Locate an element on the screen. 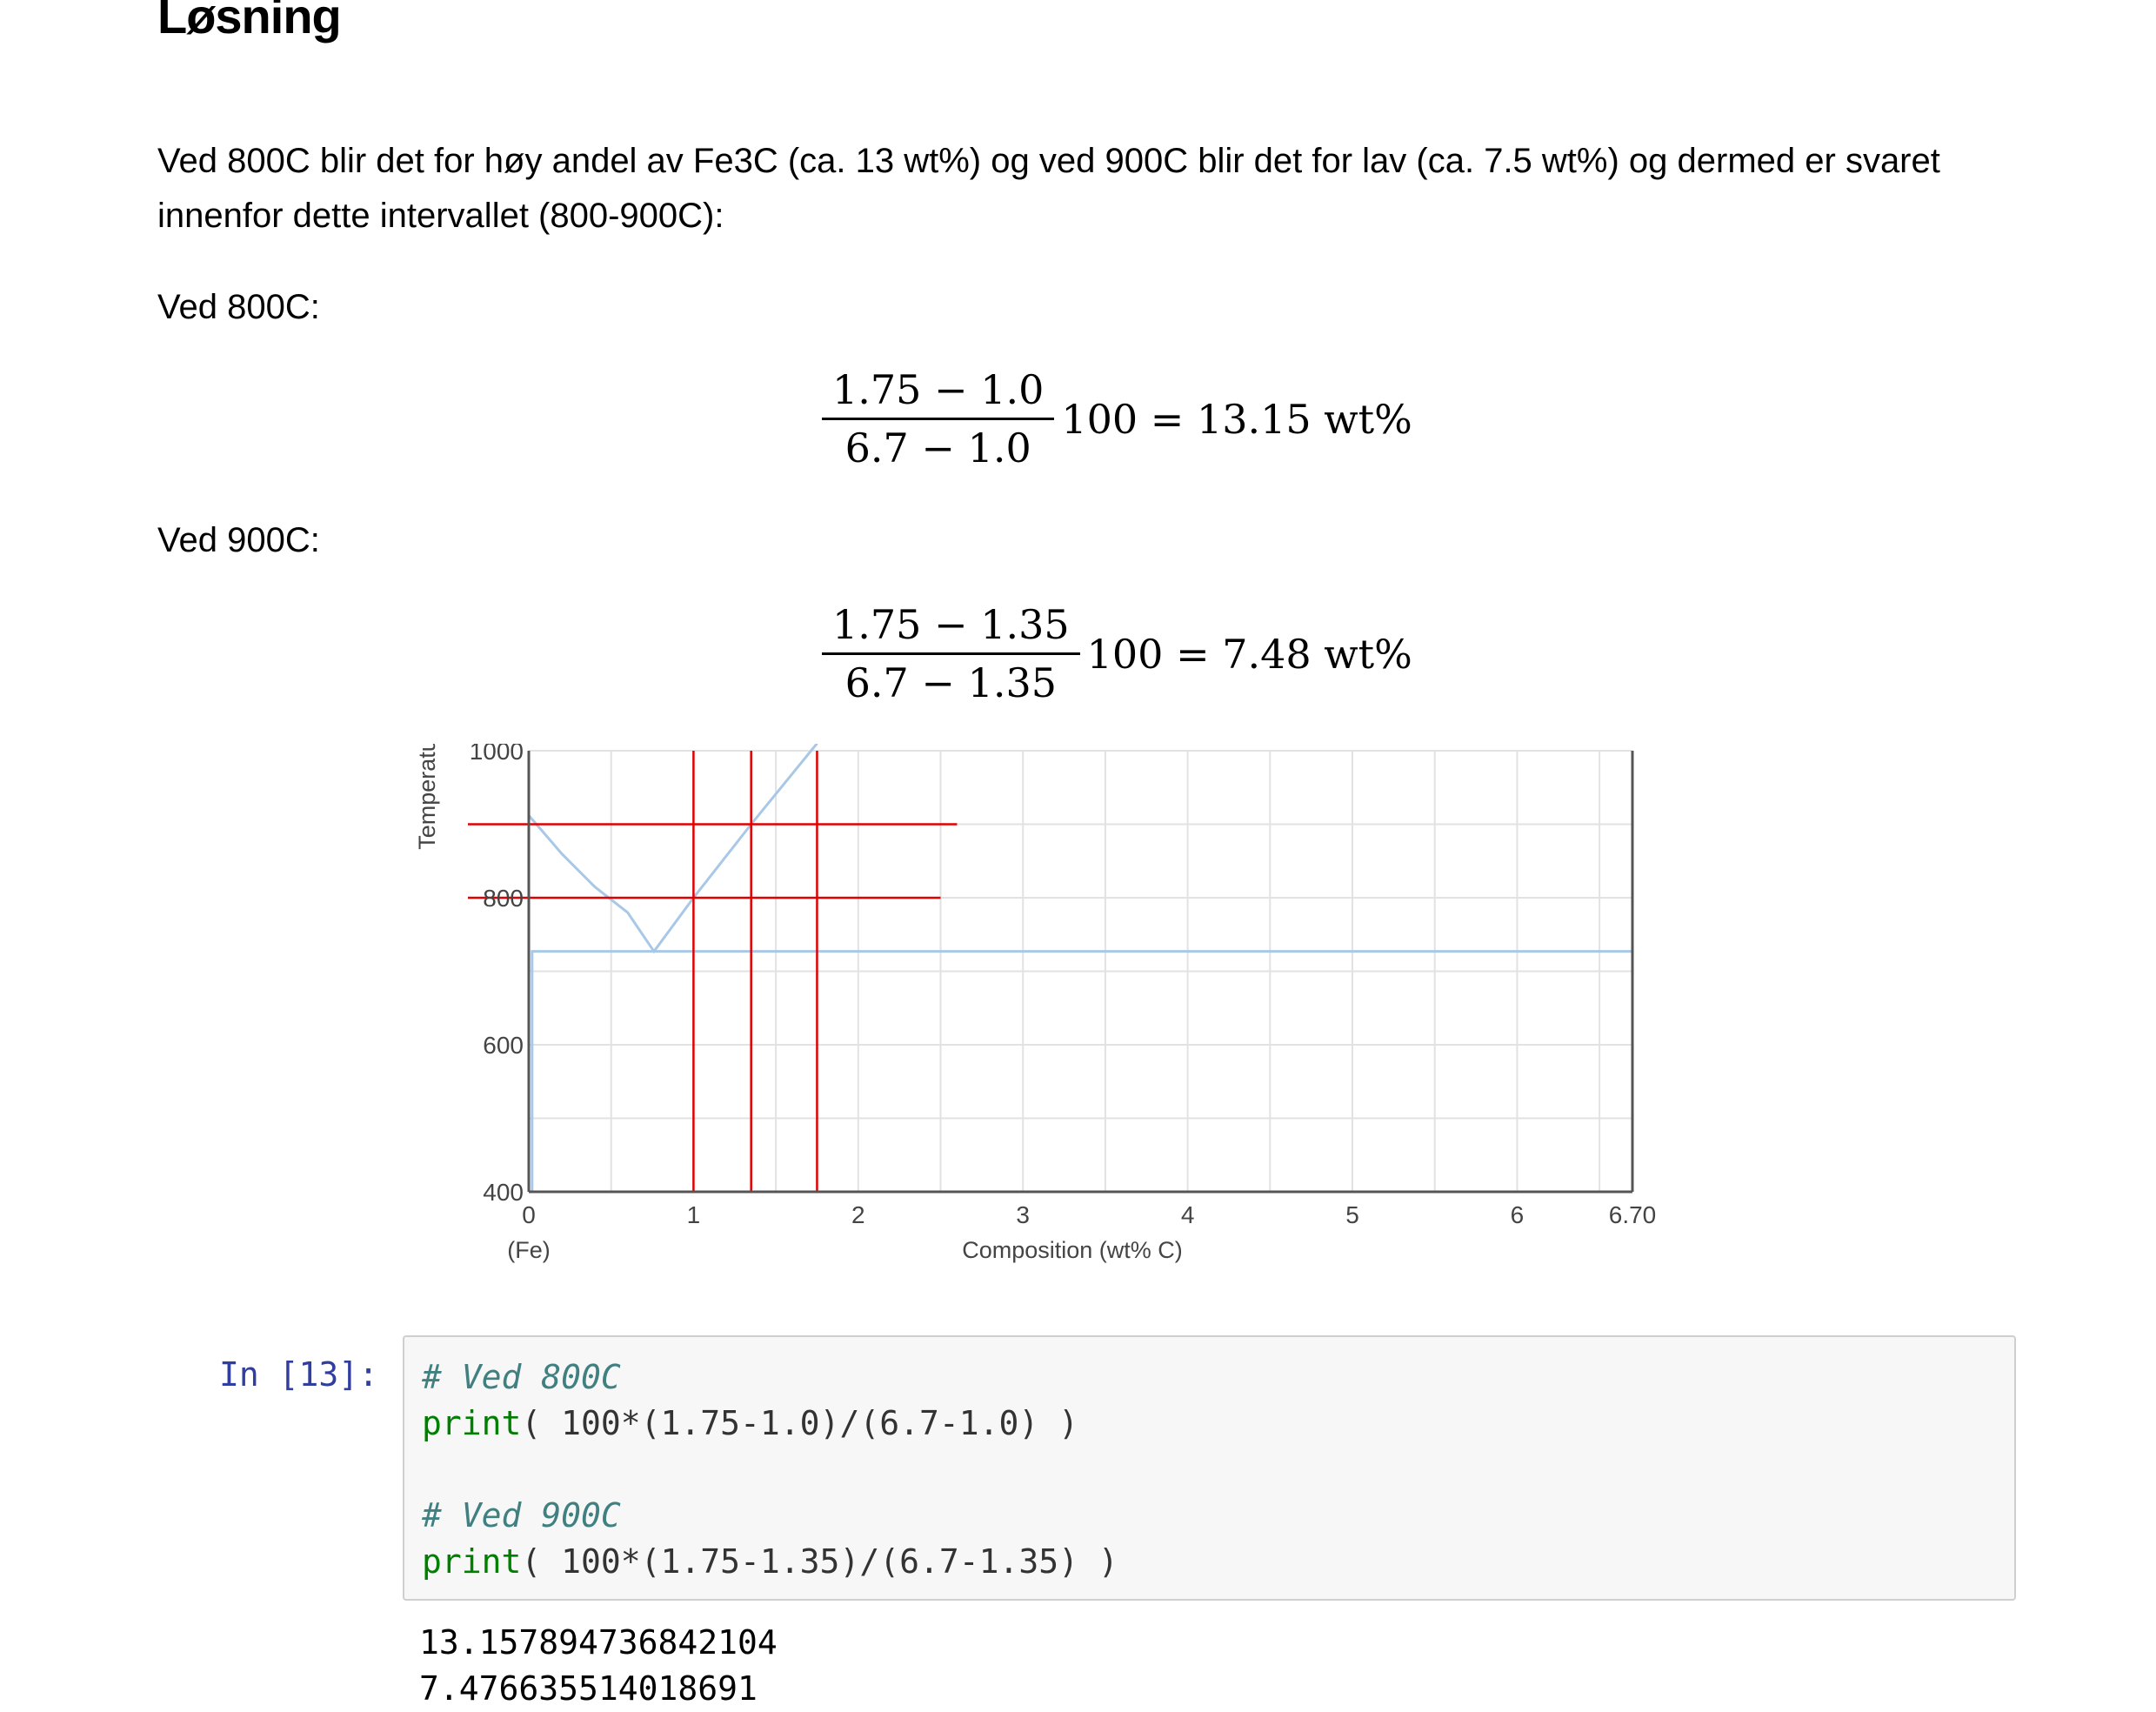 This screenshot has height=1712, width=2156. x-origin-label: (Fe) is located at coordinates (529, 1250).